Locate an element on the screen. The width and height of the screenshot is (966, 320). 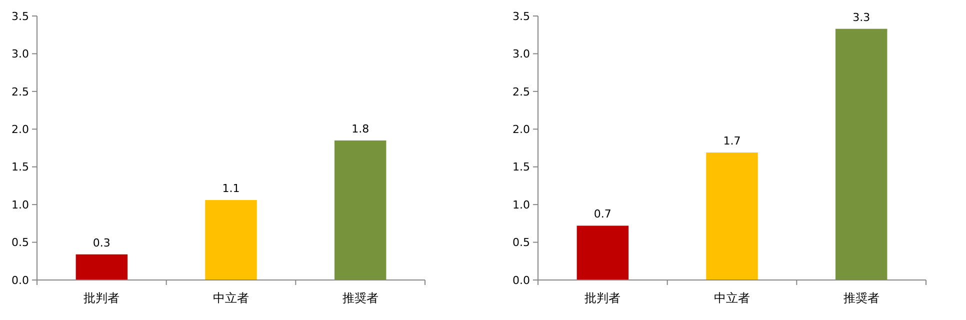
data-label: 1.7 is located at coordinates (732, 141).